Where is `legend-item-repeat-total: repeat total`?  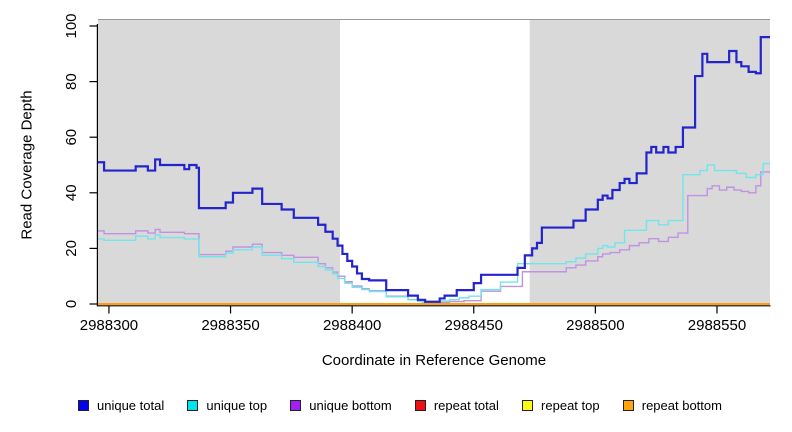 legend-item-repeat-total: repeat total is located at coordinates (456, 405).